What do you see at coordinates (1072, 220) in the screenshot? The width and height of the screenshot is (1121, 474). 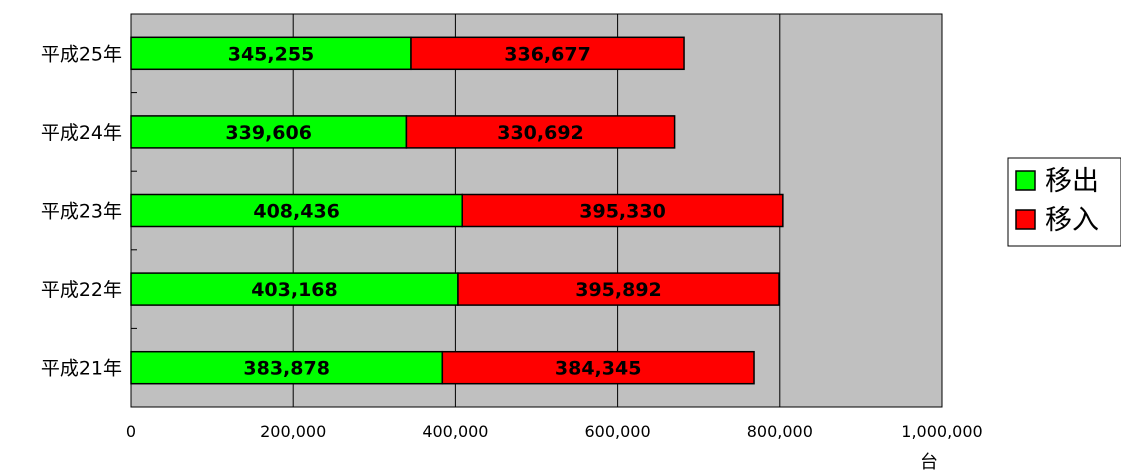 I see `legend-label: 移入` at bounding box center [1072, 220].